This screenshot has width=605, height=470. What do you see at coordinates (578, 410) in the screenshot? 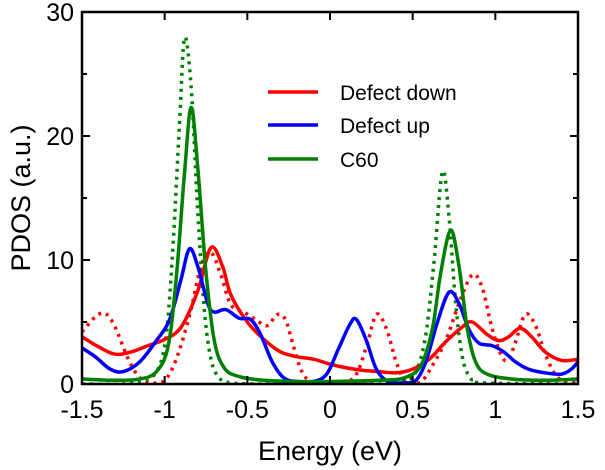
I see `x-tick-label: 1.5` at bounding box center [578, 410].